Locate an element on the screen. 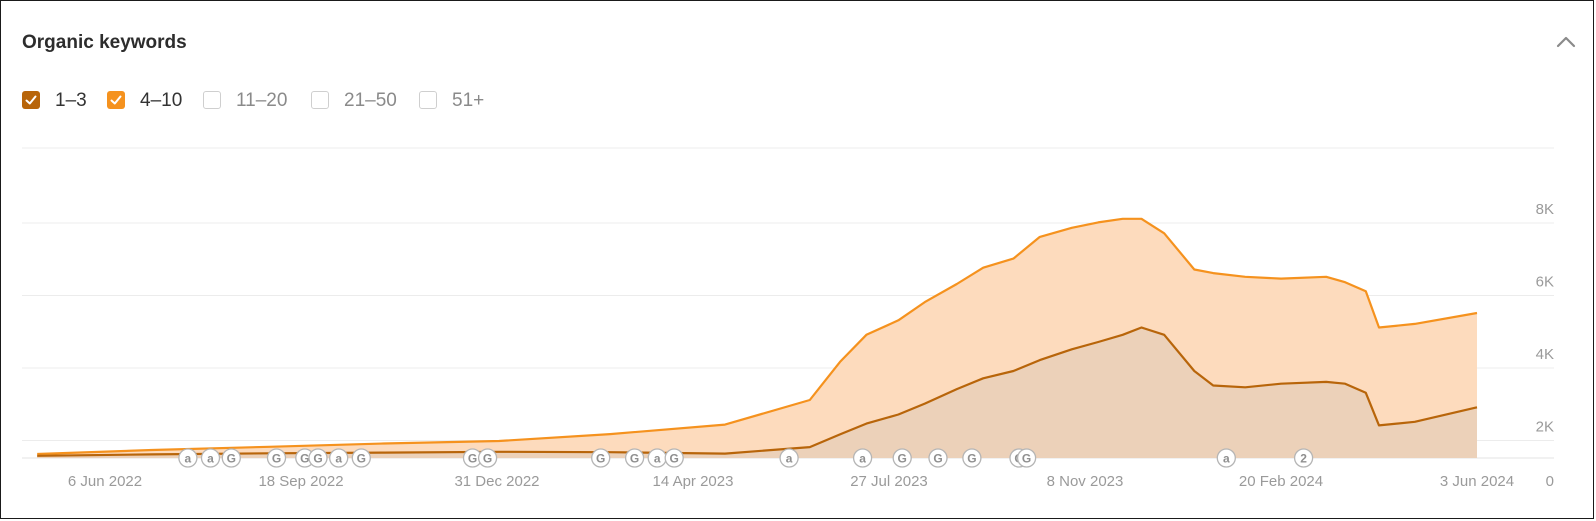  legend-item-1-3: 1–3 is located at coordinates (57, 102).